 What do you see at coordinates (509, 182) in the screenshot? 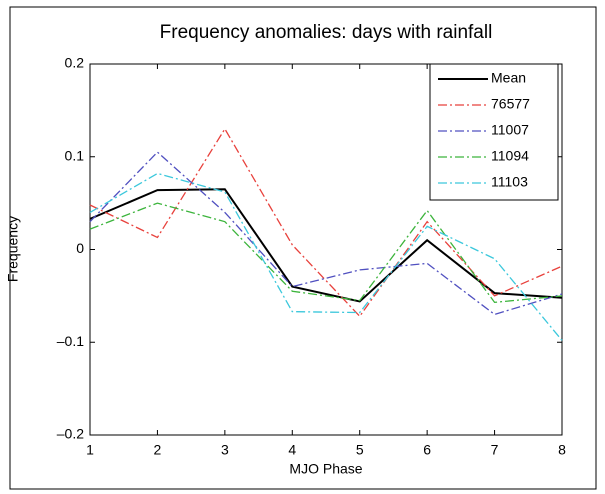
I see `legend-label: 11103` at bounding box center [509, 182].